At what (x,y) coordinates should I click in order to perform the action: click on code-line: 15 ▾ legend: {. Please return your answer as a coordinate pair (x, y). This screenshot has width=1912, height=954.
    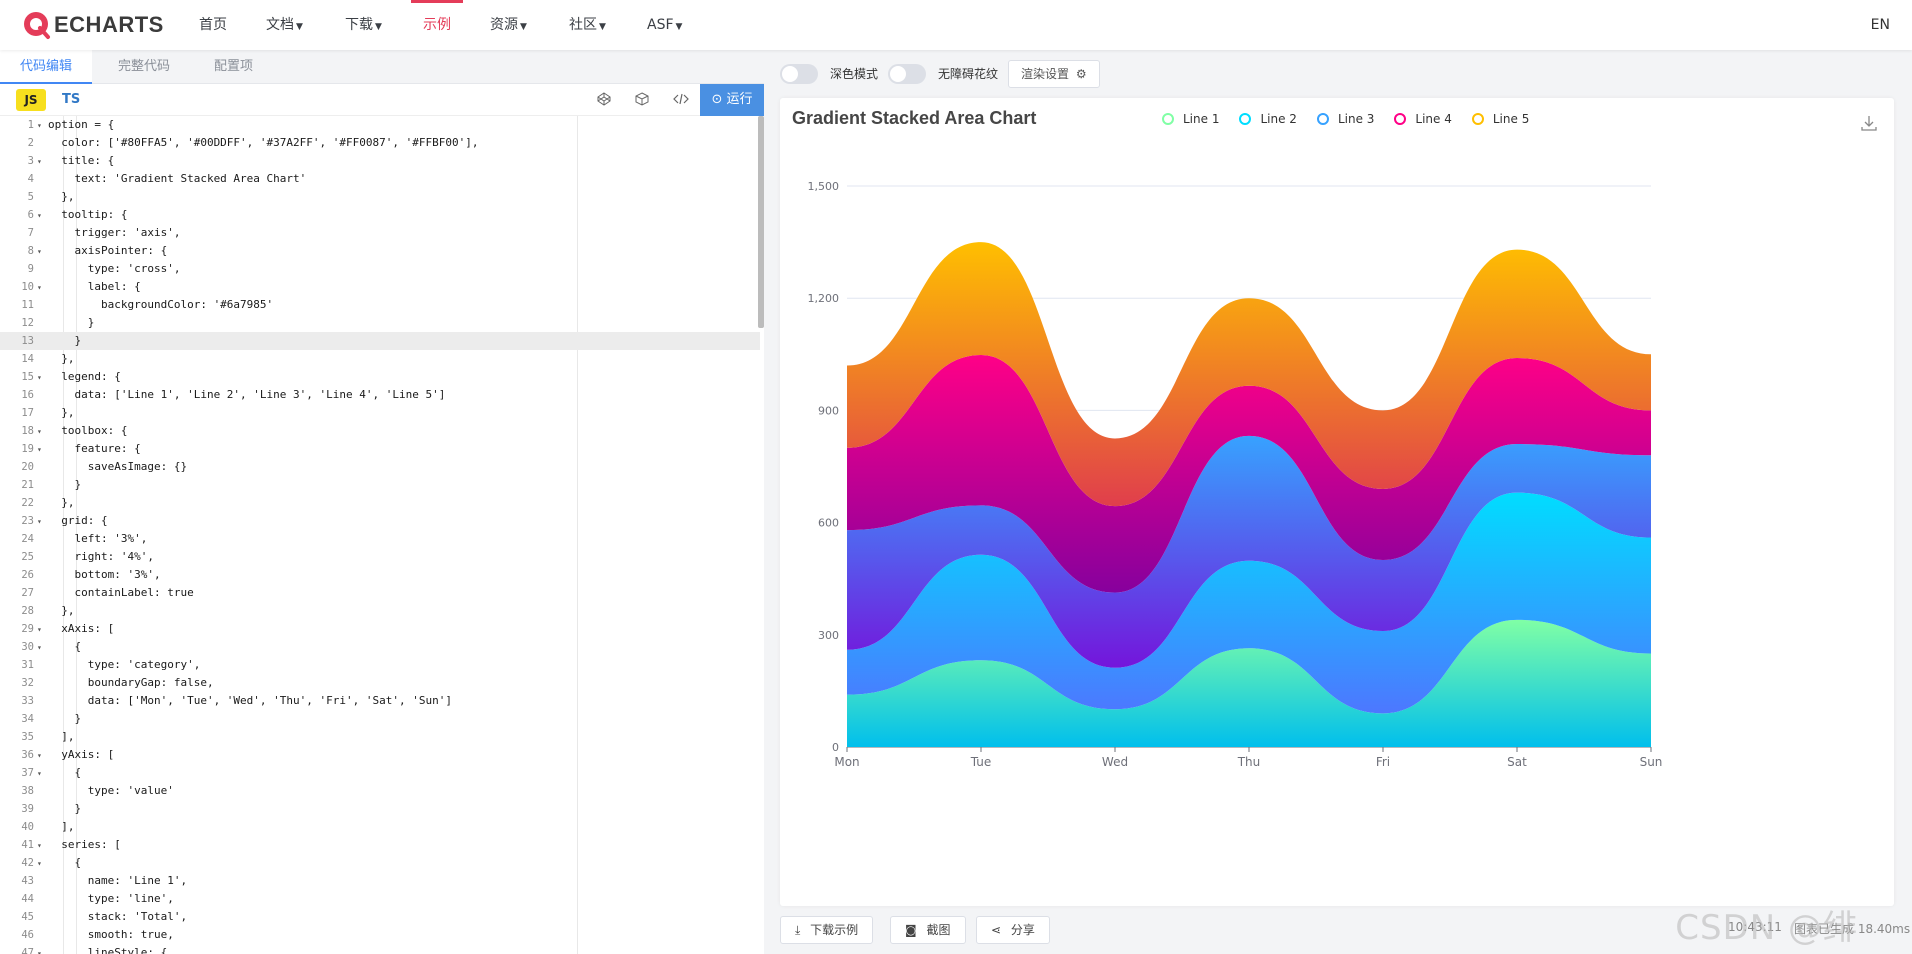
    Looking at the image, I should click on (380, 377).